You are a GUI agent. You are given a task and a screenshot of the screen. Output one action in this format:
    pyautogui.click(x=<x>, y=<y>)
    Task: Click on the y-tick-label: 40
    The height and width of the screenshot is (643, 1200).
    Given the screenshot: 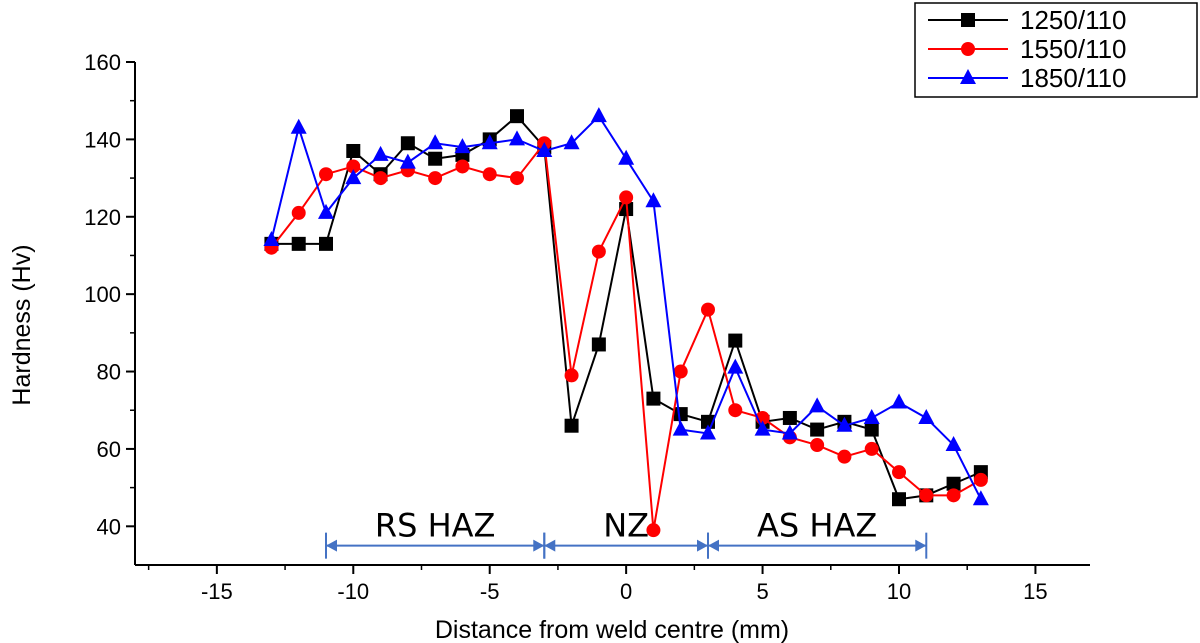 What is the action you would take?
    pyautogui.click(x=109, y=526)
    